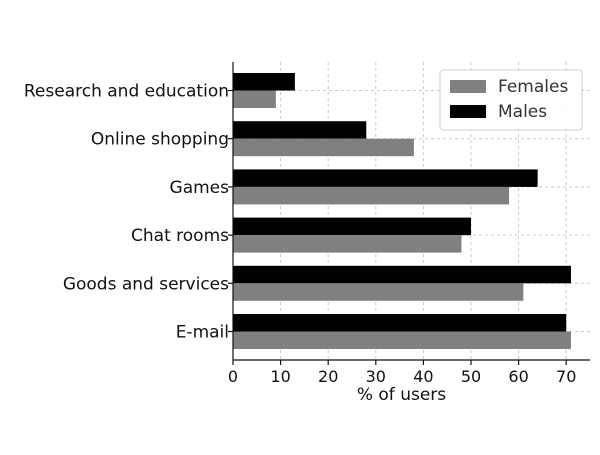 The height and width of the screenshot is (455, 600). Describe the element at coordinates (468, 86) in the screenshot. I see `legend-swatch-females` at that location.